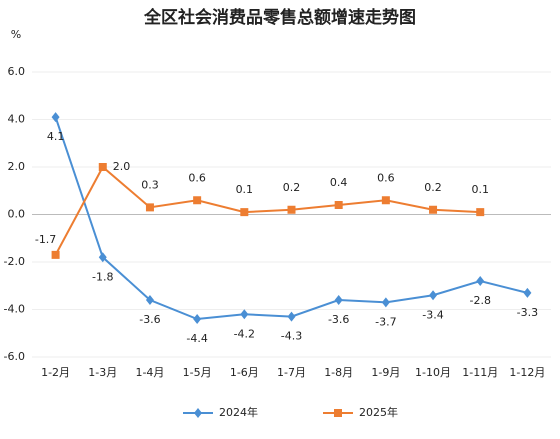 The height and width of the screenshot is (439, 560). Describe the element at coordinates (527, 312) in the screenshot. I see `data-label: -3.3` at that location.